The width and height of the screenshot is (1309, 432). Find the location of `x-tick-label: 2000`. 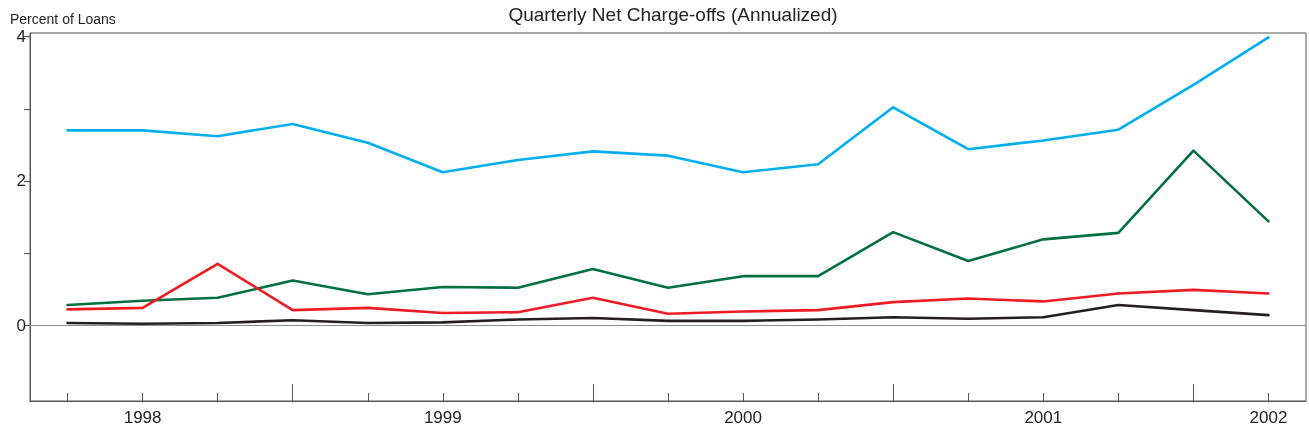

x-tick-label: 2000 is located at coordinates (743, 417).